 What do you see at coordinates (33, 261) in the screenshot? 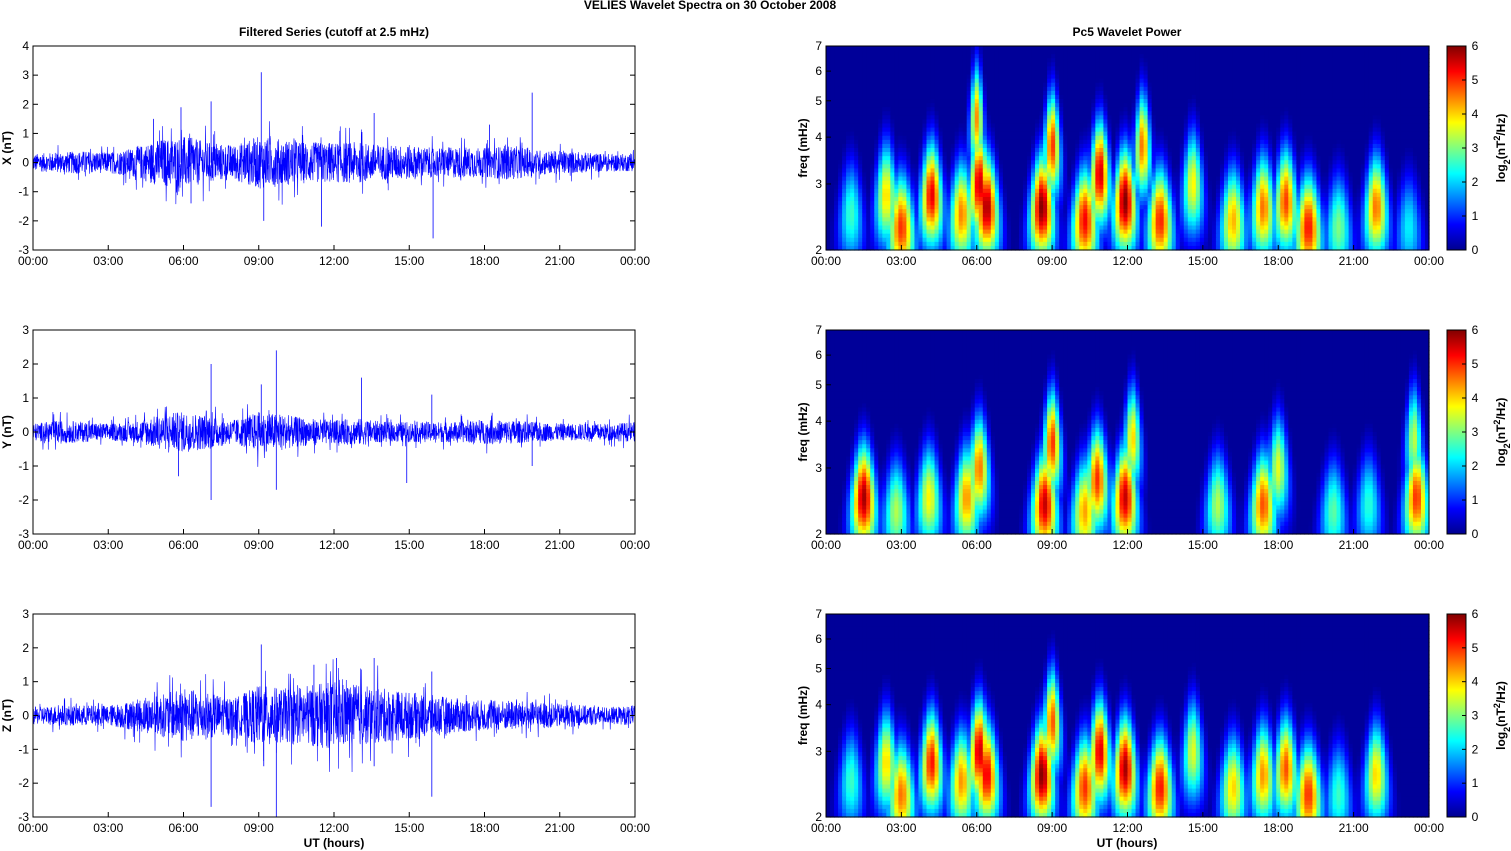
I see `series-xtick-label: 00:00` at bounding box center [33, 261].